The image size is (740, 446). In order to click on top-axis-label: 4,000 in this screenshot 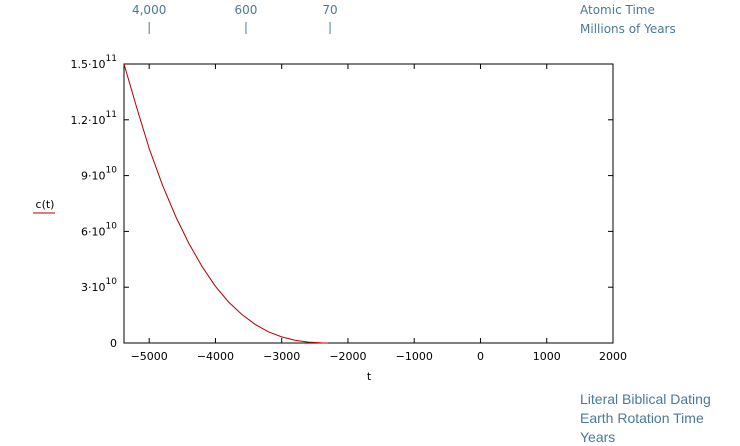, I will do `click(149, 10)`.